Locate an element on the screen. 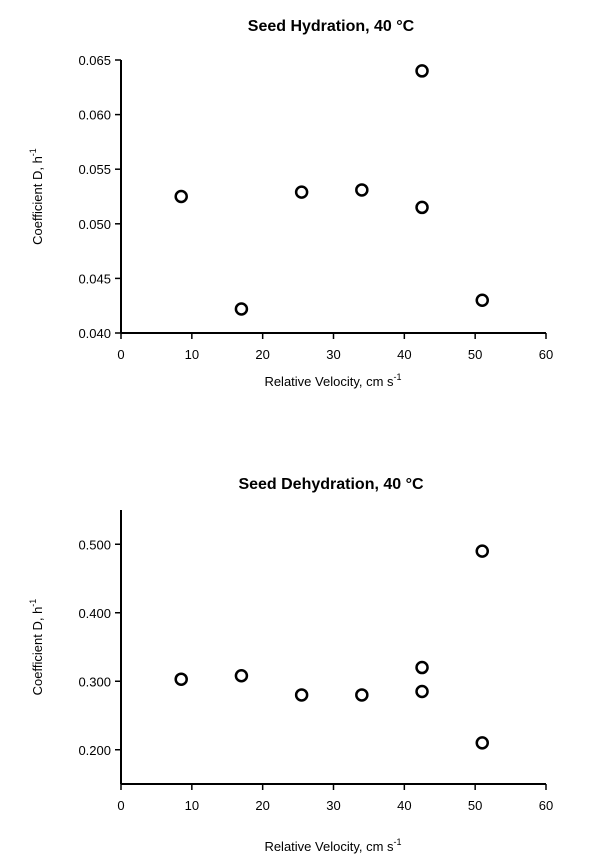 This screenshot has width=591, height=865. y-tick-label: 0.300 is located at coordinates (94, 681).